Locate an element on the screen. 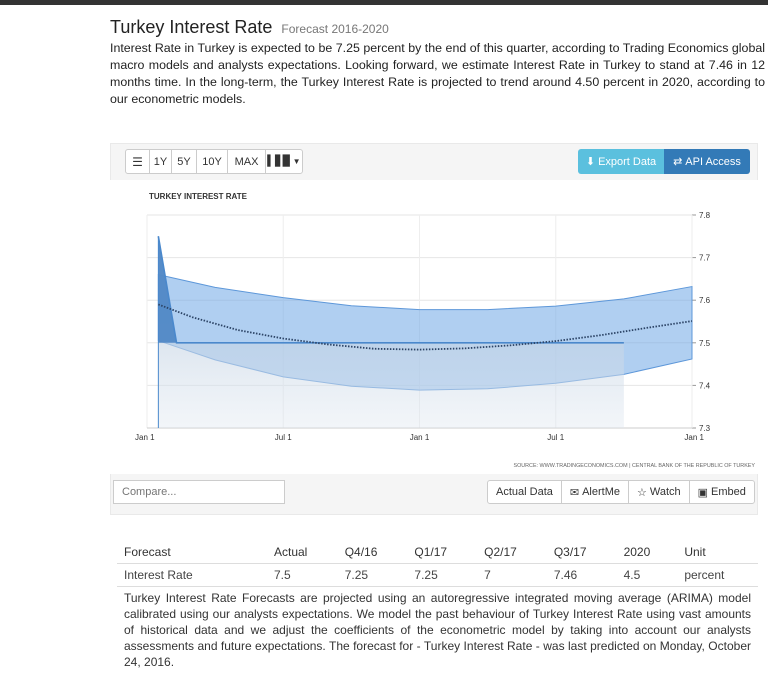 This screenshot has height=688, width=768. alert-me-button: ✉ AlertMe is located at coordinates (595, 492).